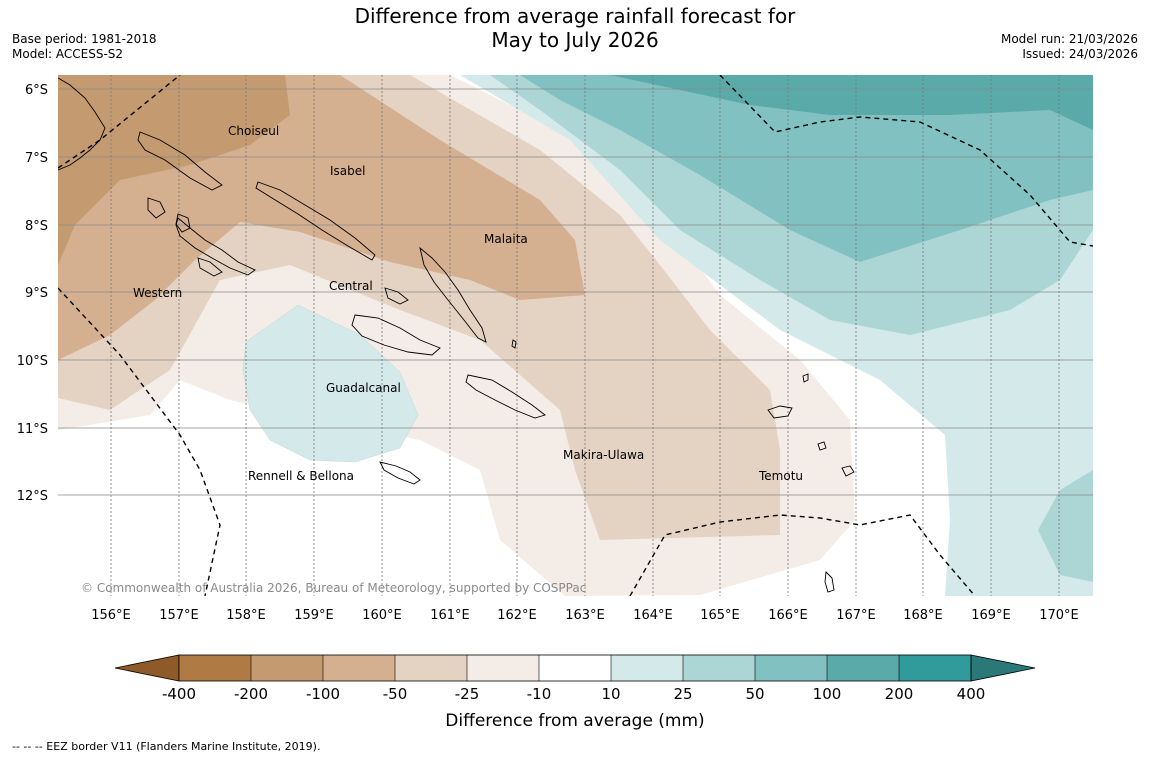  I want to click on island-kolombangara, so click(183, 223).